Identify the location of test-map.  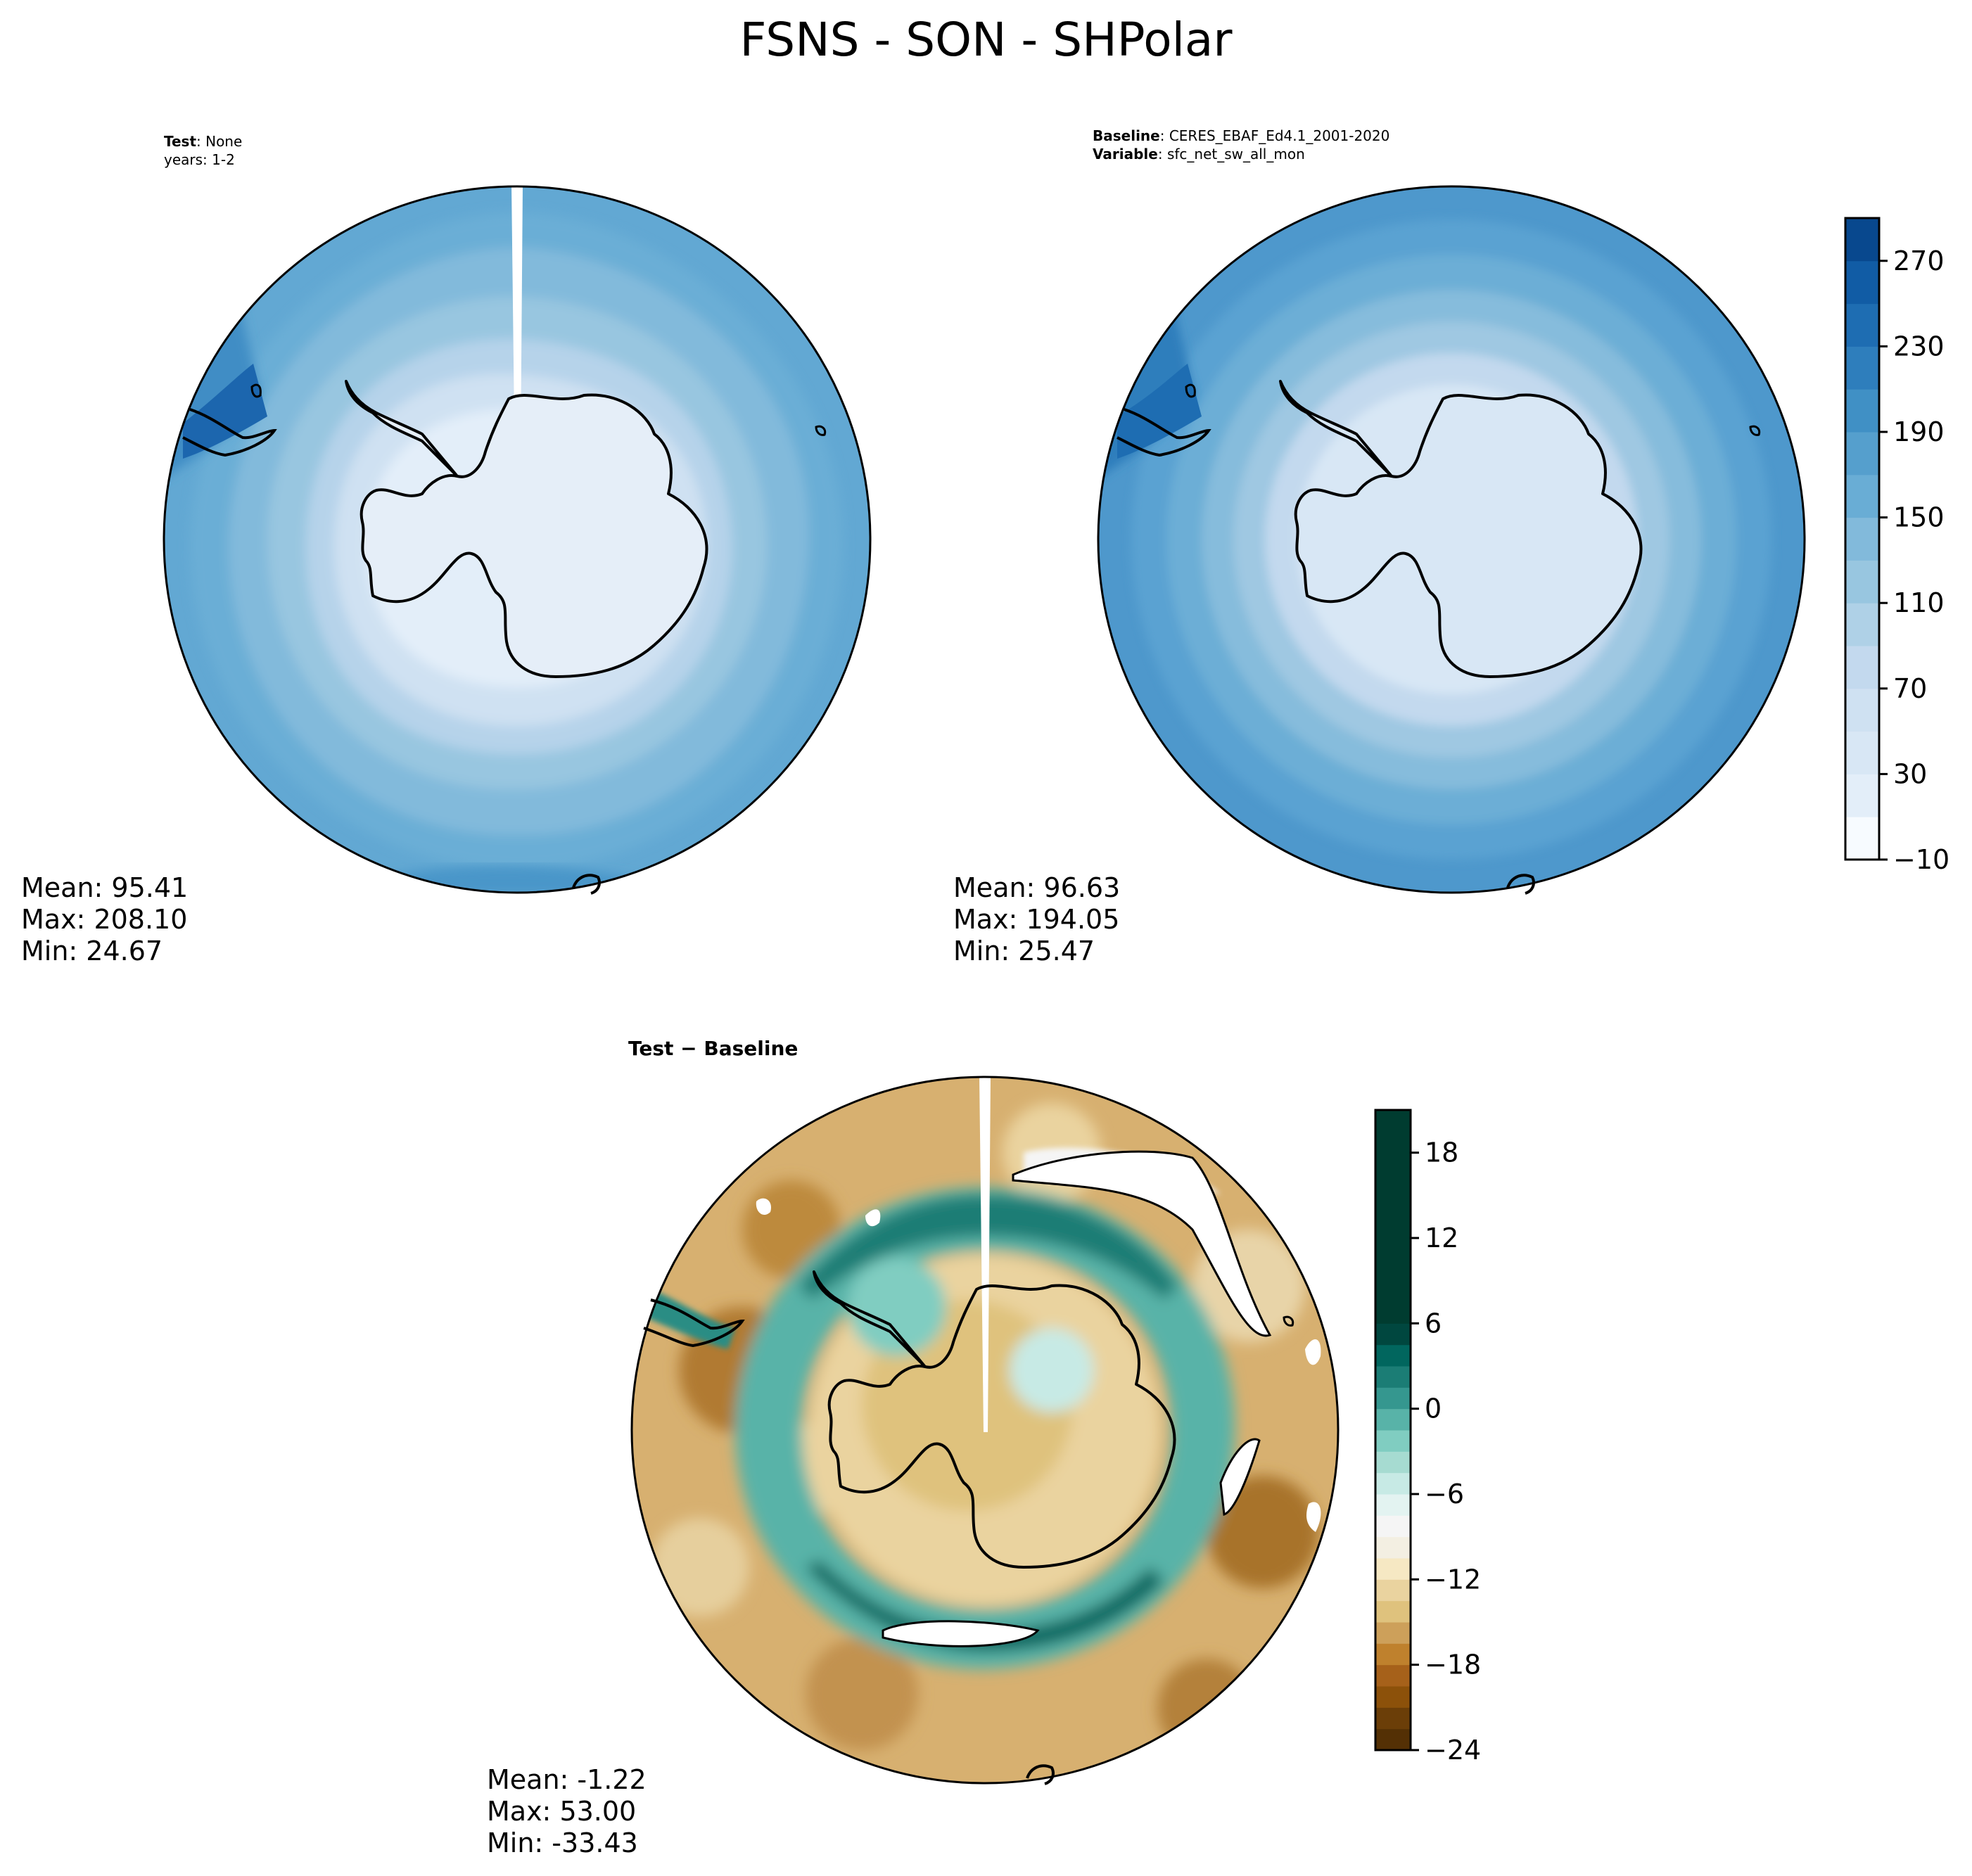
(517, 540).